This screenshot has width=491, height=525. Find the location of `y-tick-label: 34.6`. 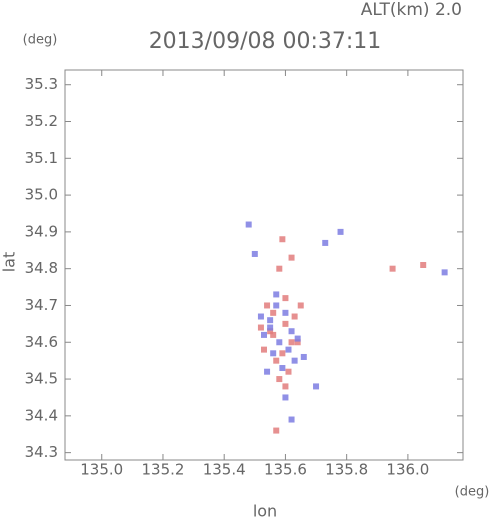

y-tick-label: 34.6 is located at coordinates (41, 342).